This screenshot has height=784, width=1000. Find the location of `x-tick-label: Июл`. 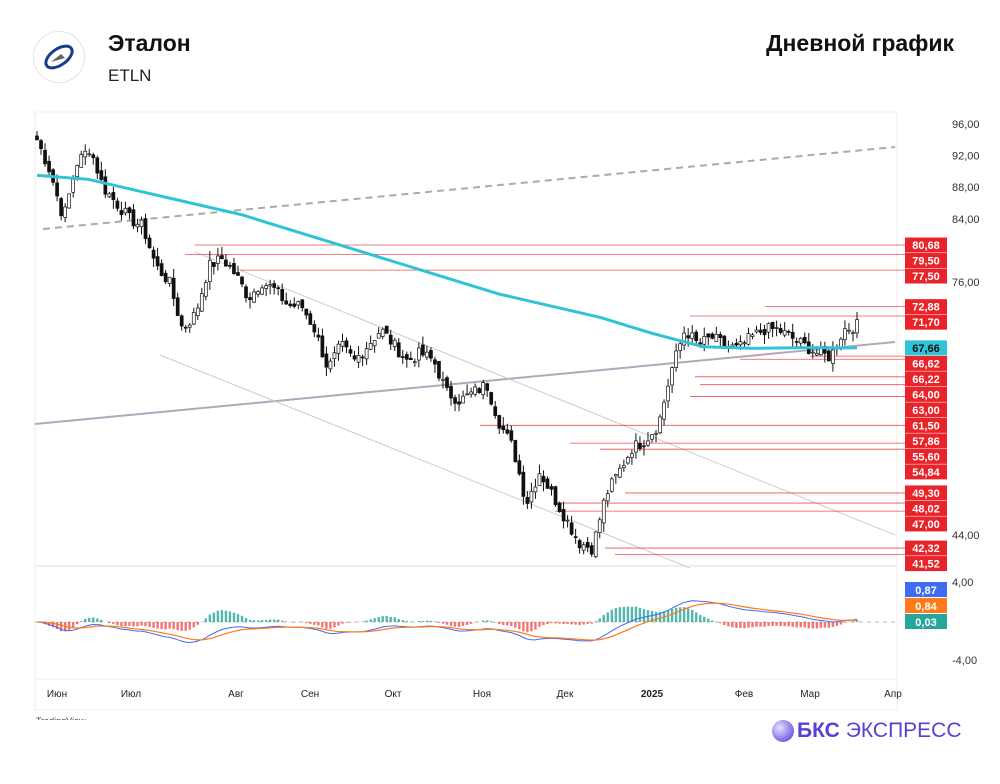

x-tick-label: Июл is located at coordinates (131, 694).